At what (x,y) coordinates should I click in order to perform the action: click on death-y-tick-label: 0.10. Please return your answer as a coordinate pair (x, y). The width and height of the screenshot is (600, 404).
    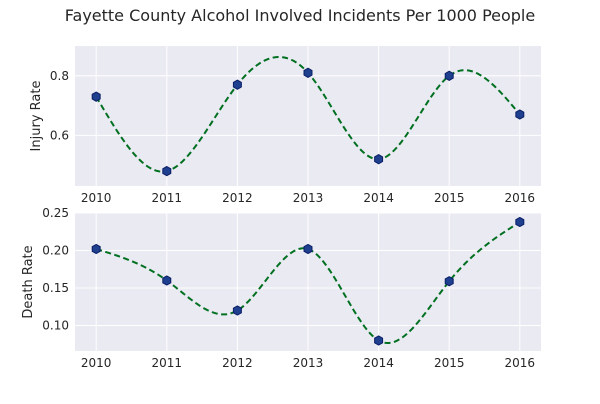
    Looking at the image, I should click on (55, 326).